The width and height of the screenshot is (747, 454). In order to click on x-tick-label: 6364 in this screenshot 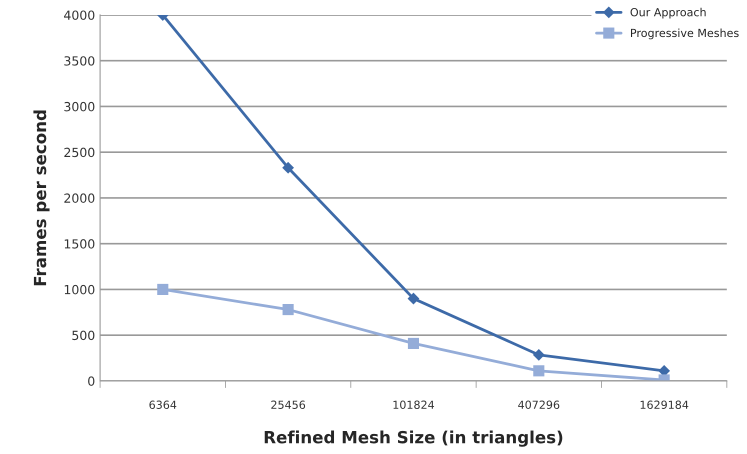, I will do `click(162, 404)`.